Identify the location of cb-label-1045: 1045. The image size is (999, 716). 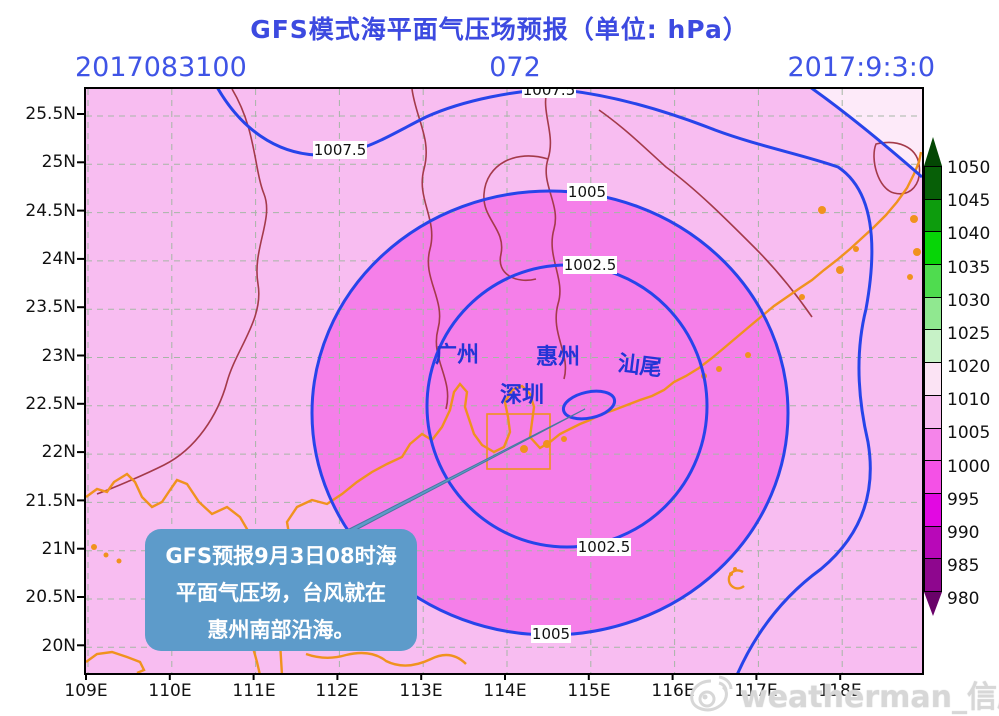
(969, 201).